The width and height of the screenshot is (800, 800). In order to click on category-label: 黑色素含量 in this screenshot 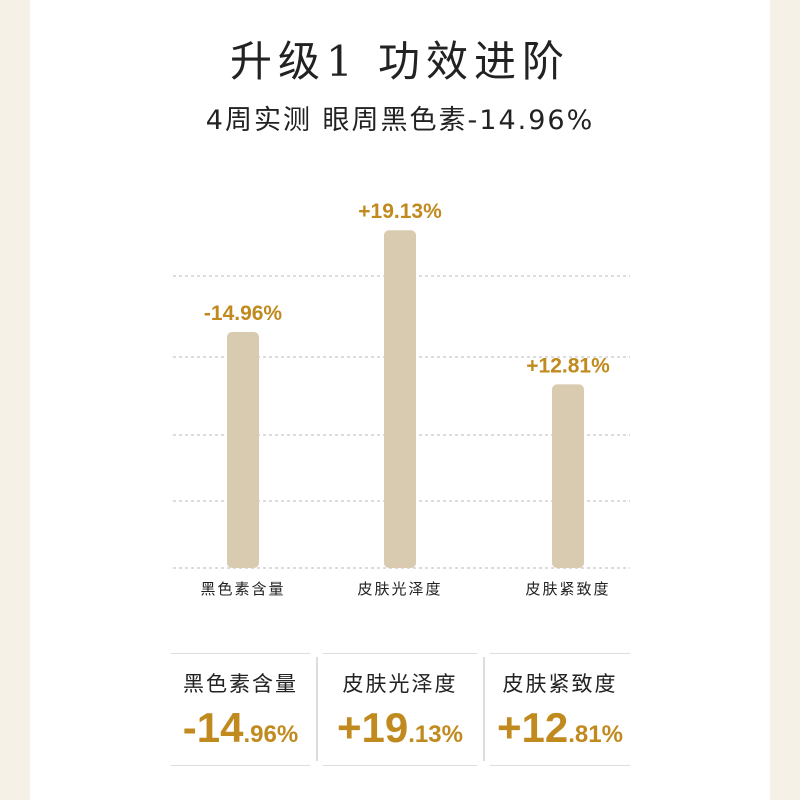, I will do `click(242, 589)`.